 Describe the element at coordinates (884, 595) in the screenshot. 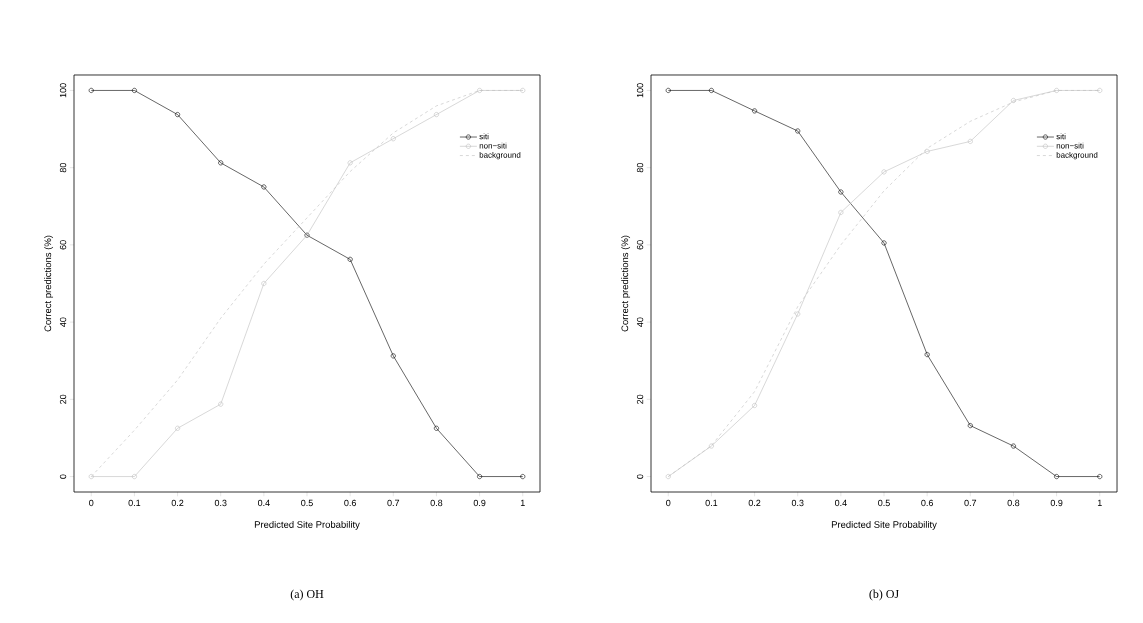

I see `text: (b) OJ` at that location.